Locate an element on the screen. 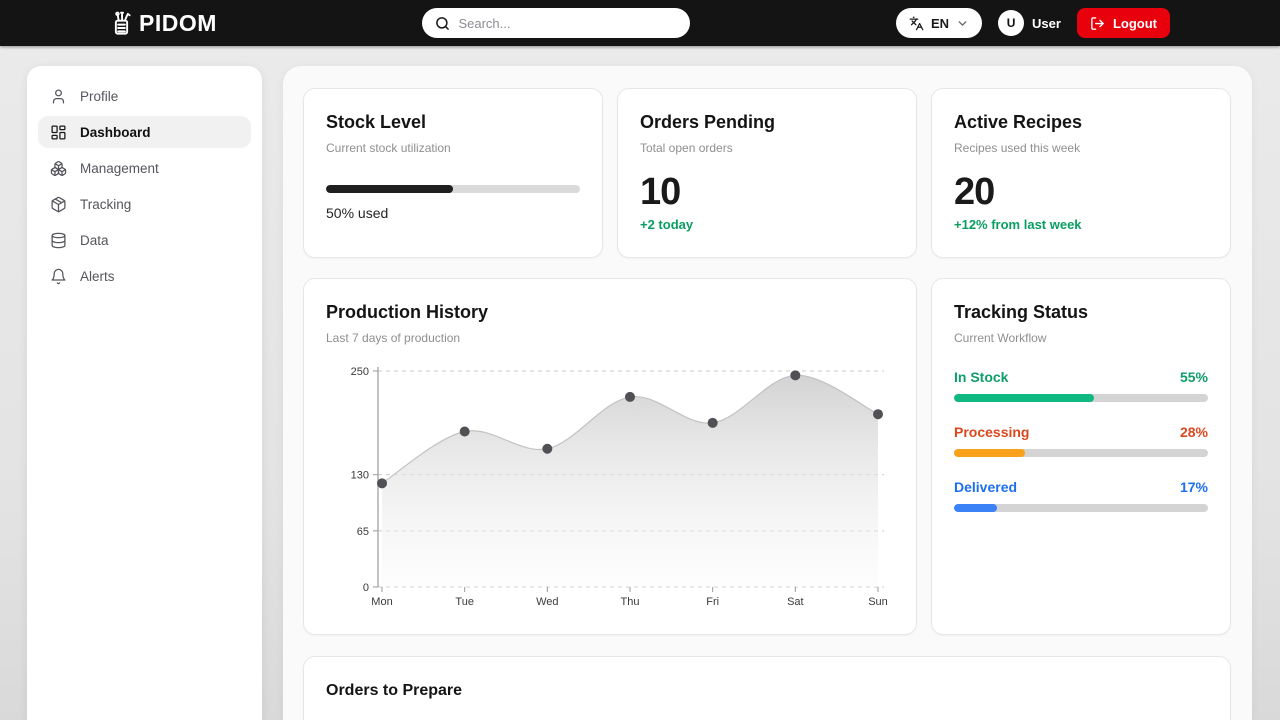 Image resolution: width=1280 pixels, height=720 pixels. card-title: Tracking Status is located at coordinates (1021, 312).